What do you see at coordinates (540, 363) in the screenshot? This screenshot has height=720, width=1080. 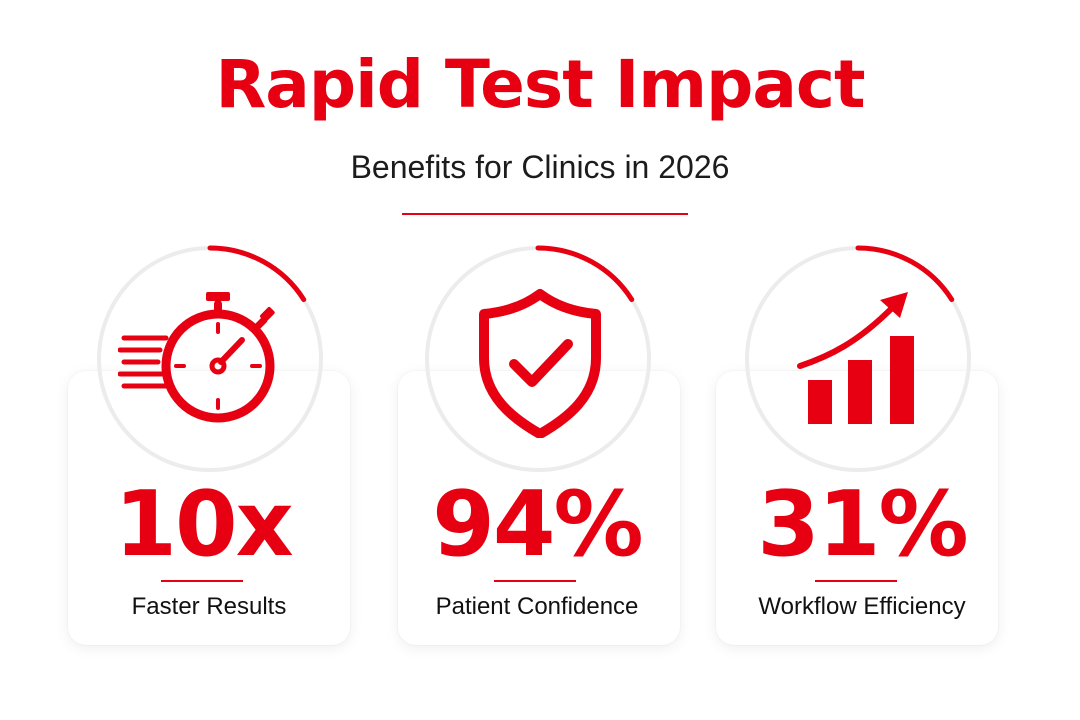 I see `shield-check-icon` at bounding box center [540, 363].